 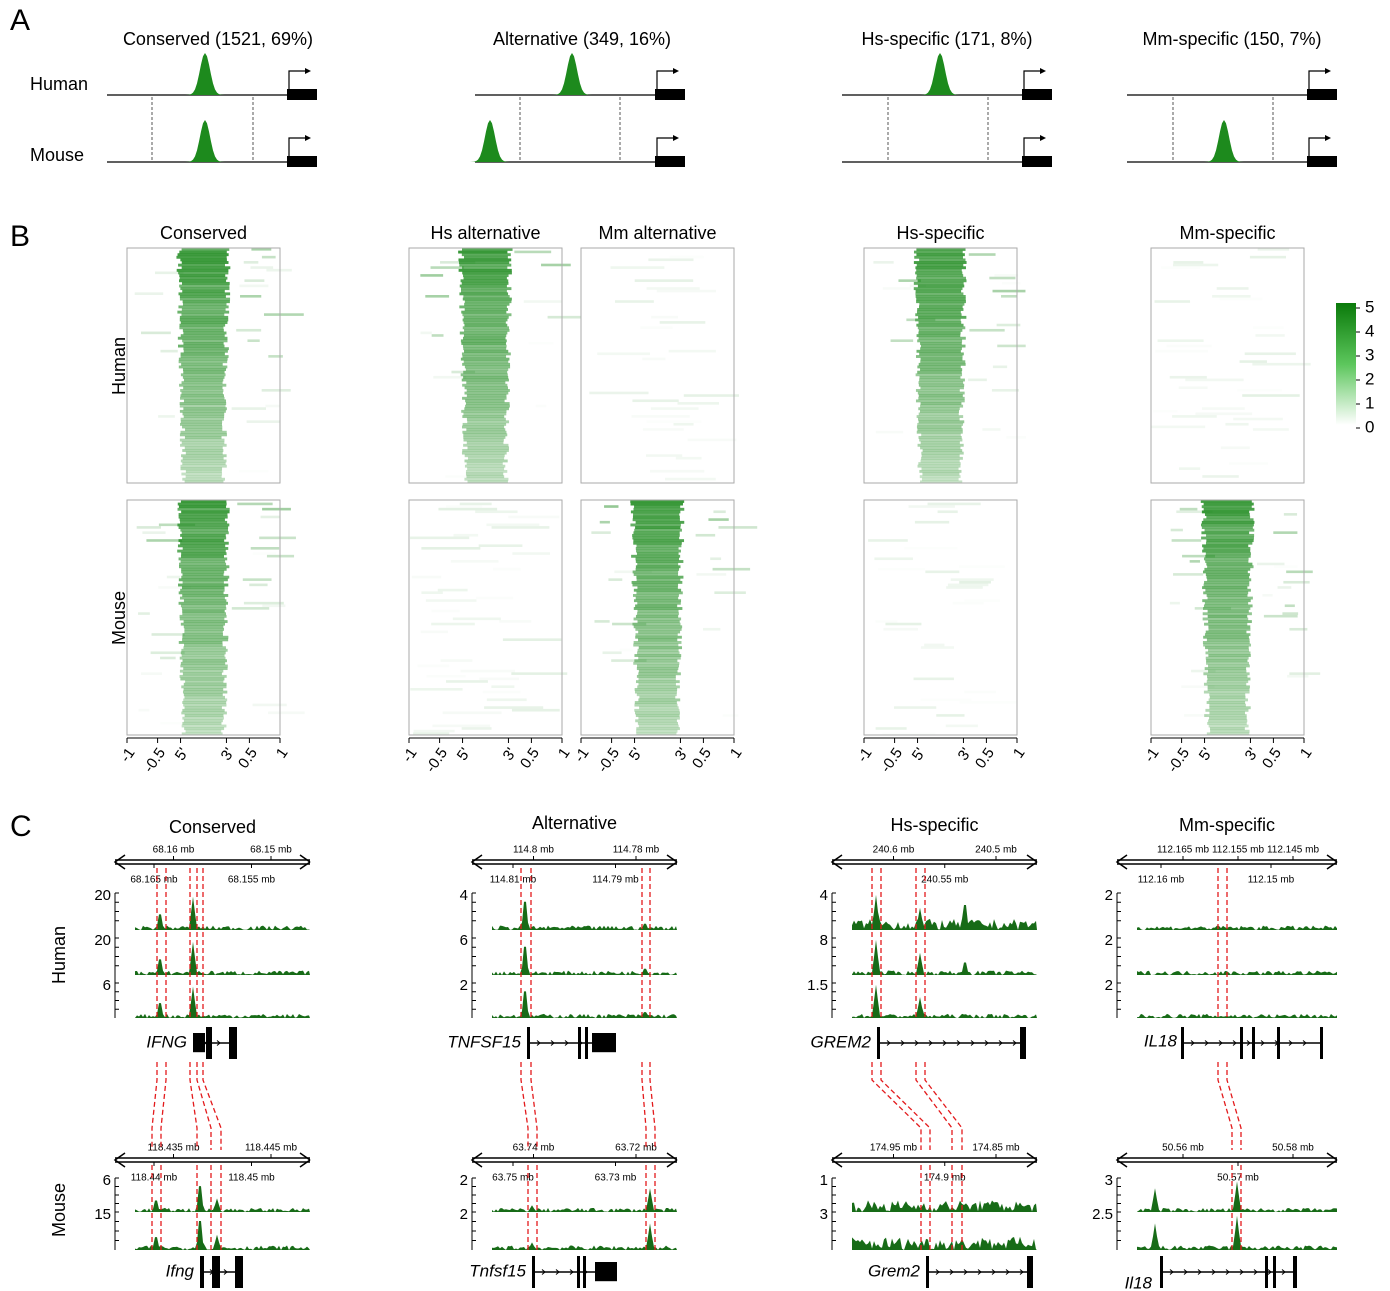 I want to click on scale-label: 114.78 mb, so click(x=636, y=850).